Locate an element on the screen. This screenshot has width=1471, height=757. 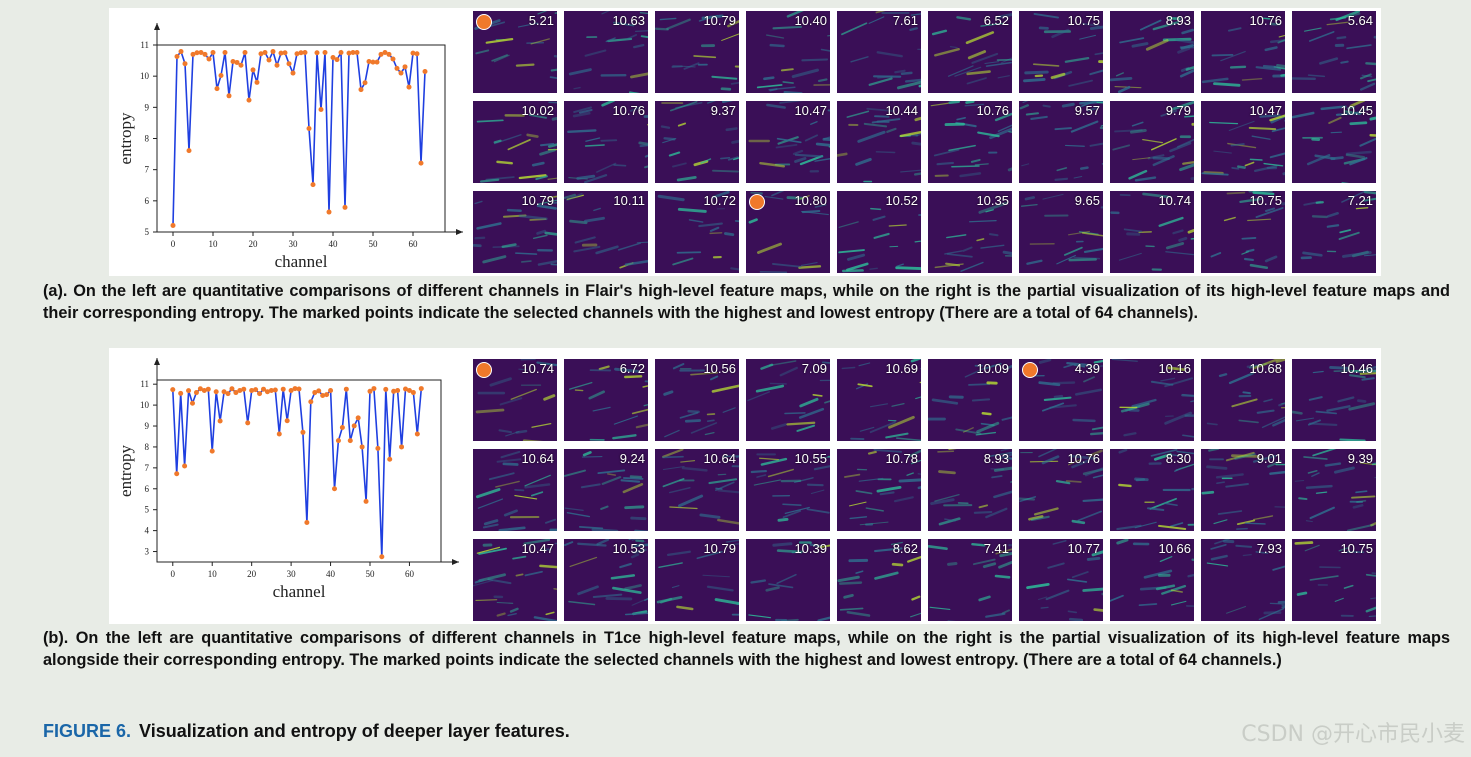
entropy-value: 10.64 is located at coordinates (719, 458).